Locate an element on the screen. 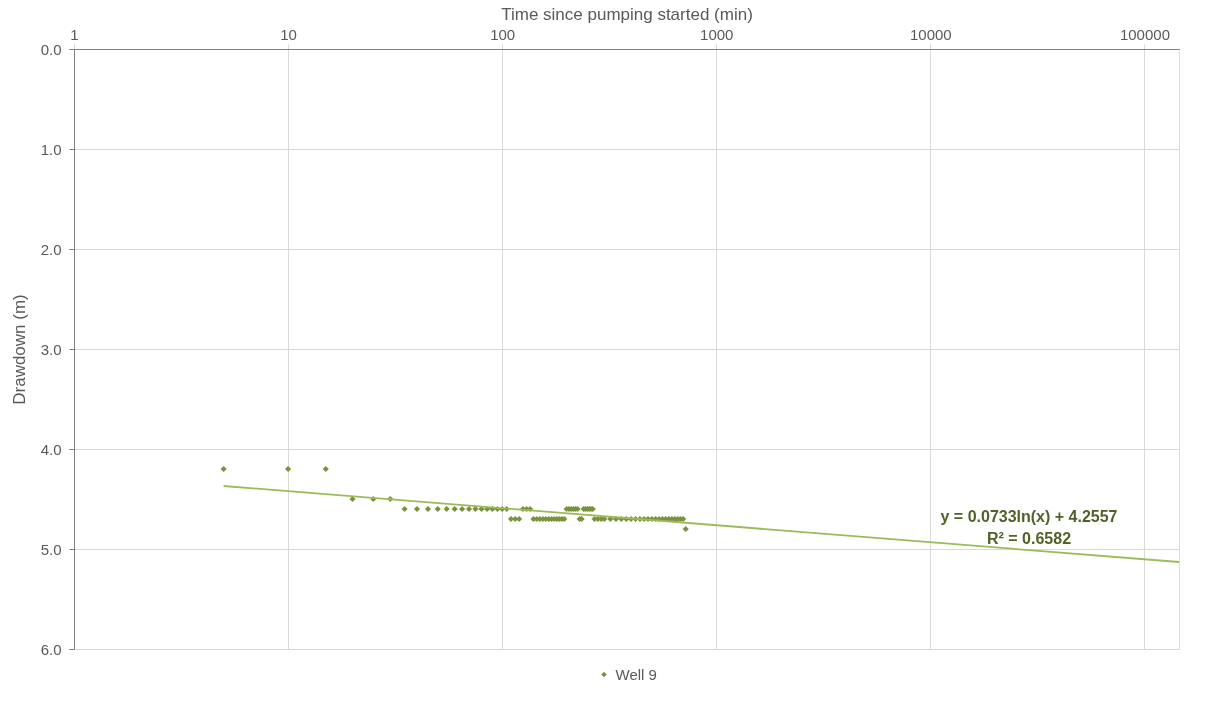 The height and width of the screenshot is (724, 1223). y-tick-label: 2.0 is located at coordinates (51, 249).